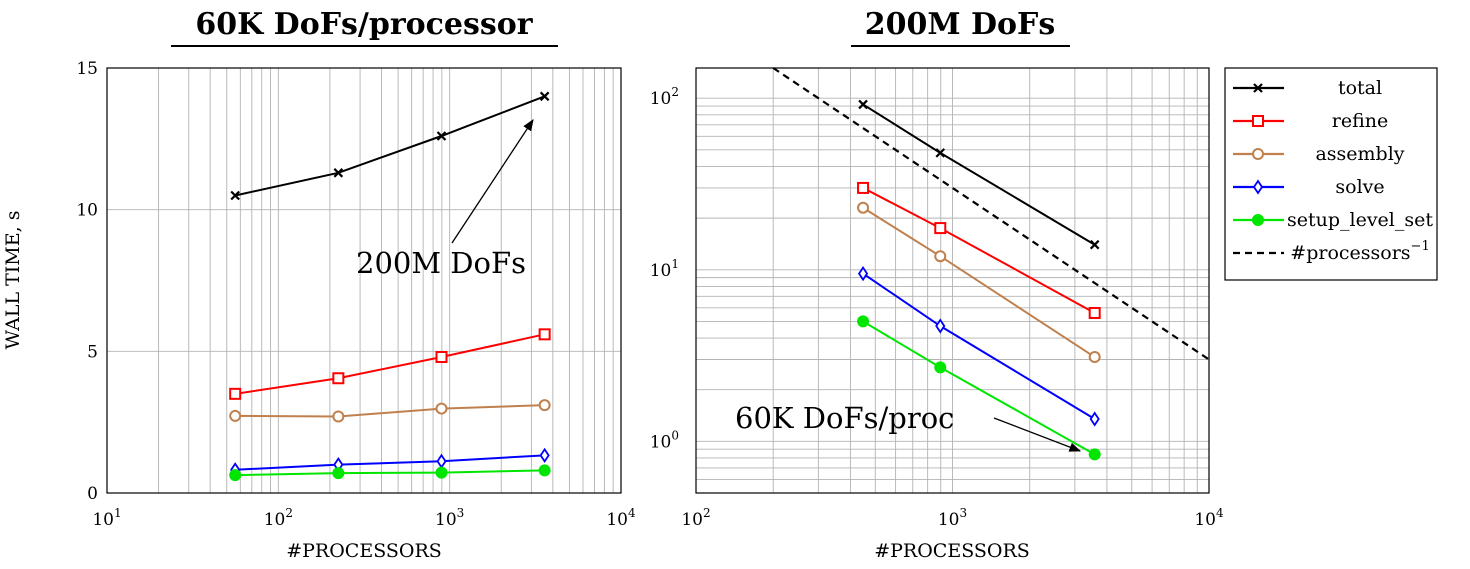 Image resolution: width=1470 pixels, height=569 pixels. Describe the element at coordinates (1360, 121) in the screenshot. I see `legend-label: refine` at that location.